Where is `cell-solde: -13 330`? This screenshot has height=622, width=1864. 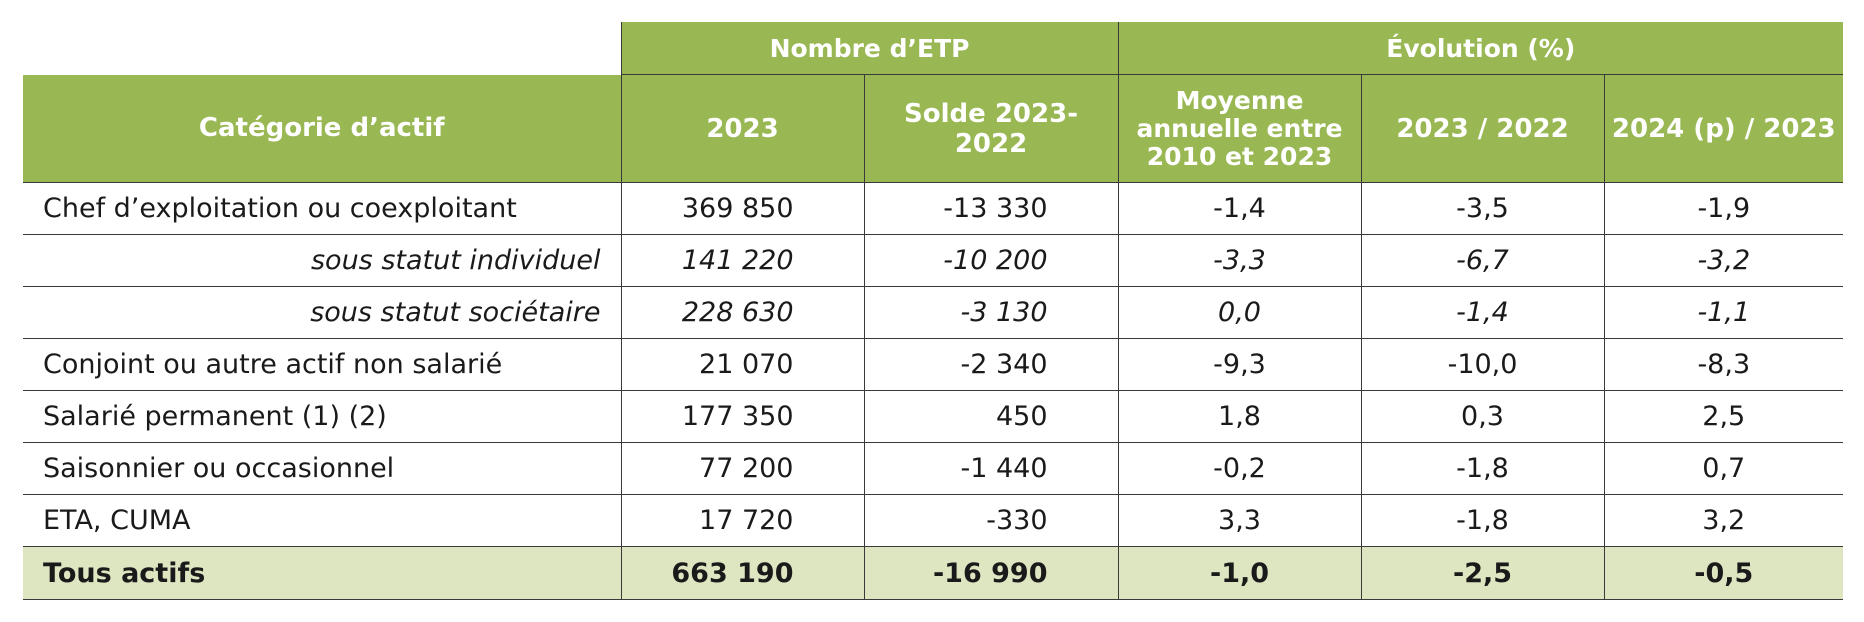
cell-solde: -13 330 is located at coordinates (991, 209).